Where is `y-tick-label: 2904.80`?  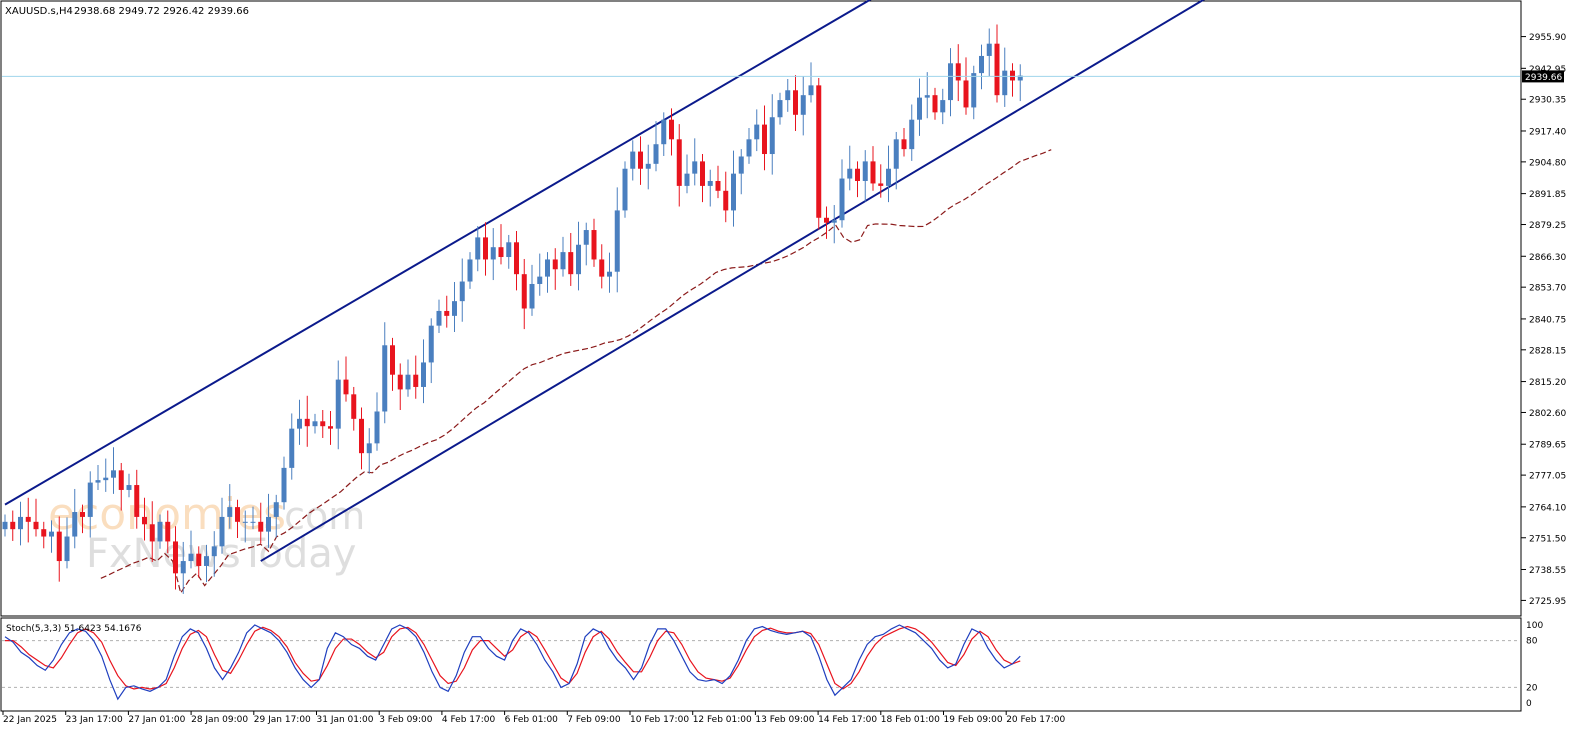 y-tick-label: 2904.80 is located at coordinates (1547, 163).